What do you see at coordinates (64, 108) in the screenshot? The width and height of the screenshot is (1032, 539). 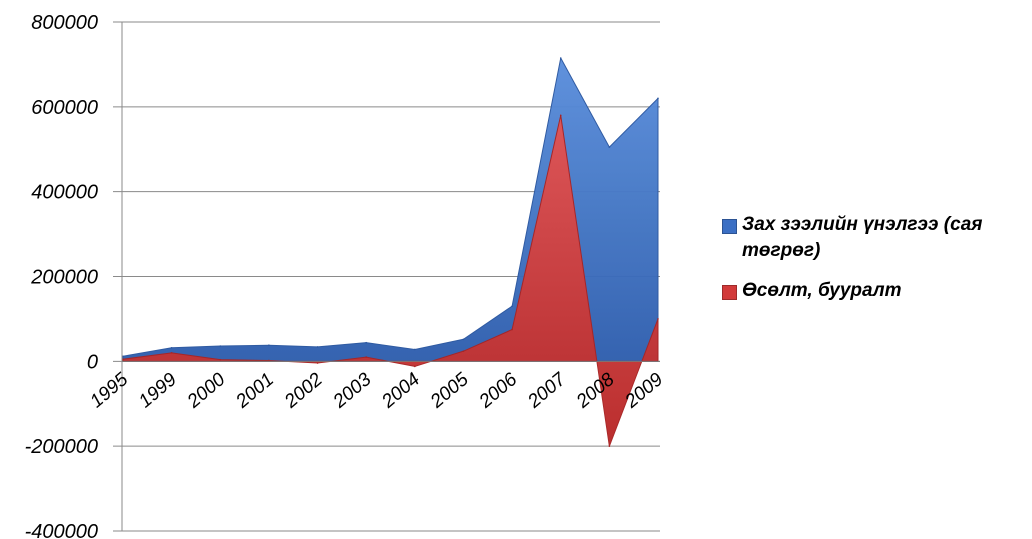 I see `y-tick-label: 600000` at bounding box center [64, 108].